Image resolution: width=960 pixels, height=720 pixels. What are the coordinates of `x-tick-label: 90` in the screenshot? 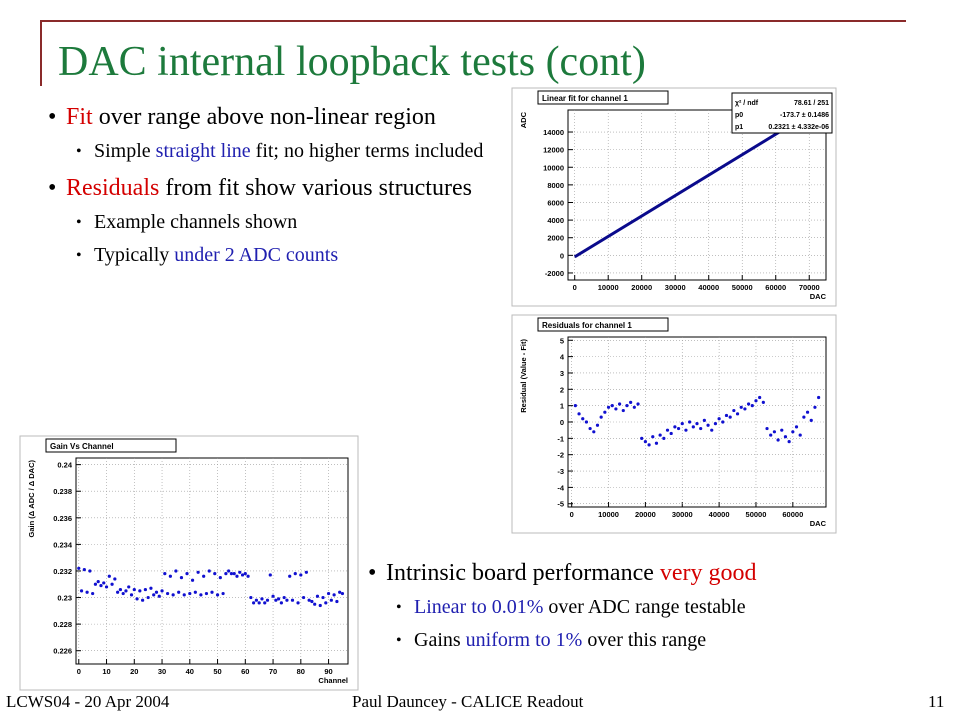 It's located at (328, 671).